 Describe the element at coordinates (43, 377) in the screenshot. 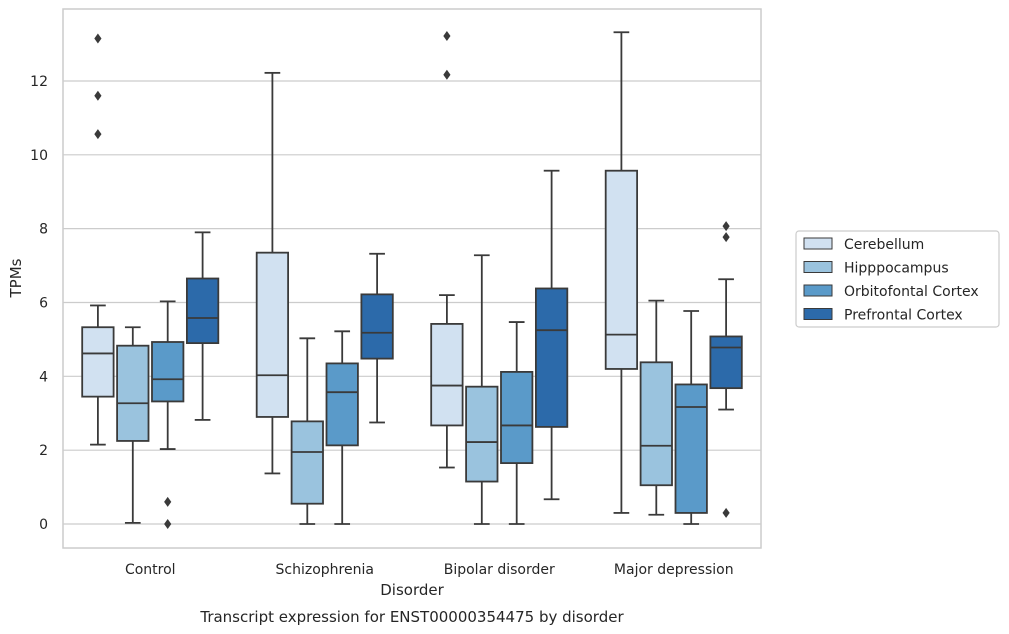

I see `y-tick-label: 4` at that location.